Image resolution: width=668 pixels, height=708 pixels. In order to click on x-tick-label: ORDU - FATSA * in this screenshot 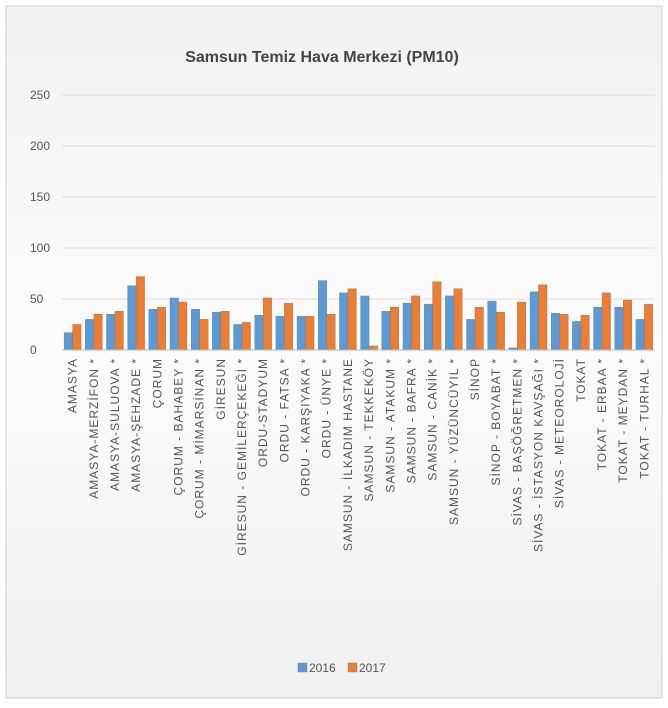, I will do `click(284, 410)`.